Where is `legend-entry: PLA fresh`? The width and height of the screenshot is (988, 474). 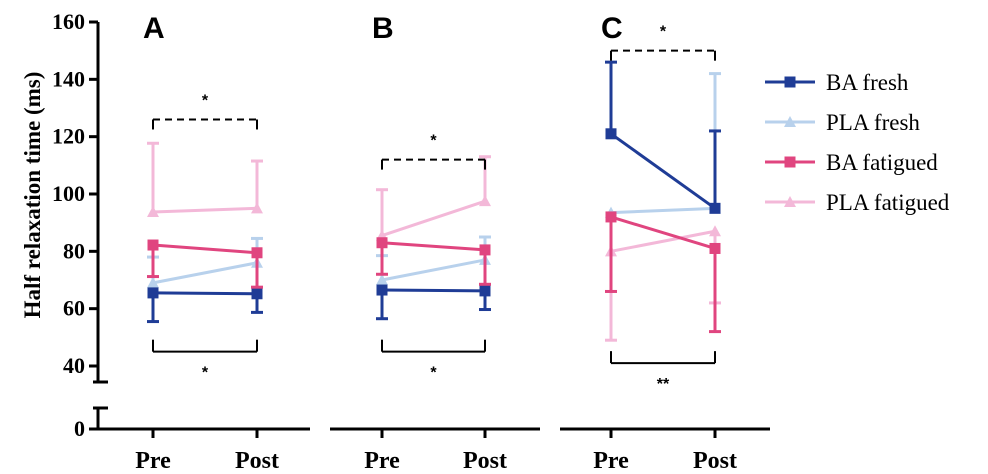
legend-entry: PLA fresh is located at coordinates (842, 122).